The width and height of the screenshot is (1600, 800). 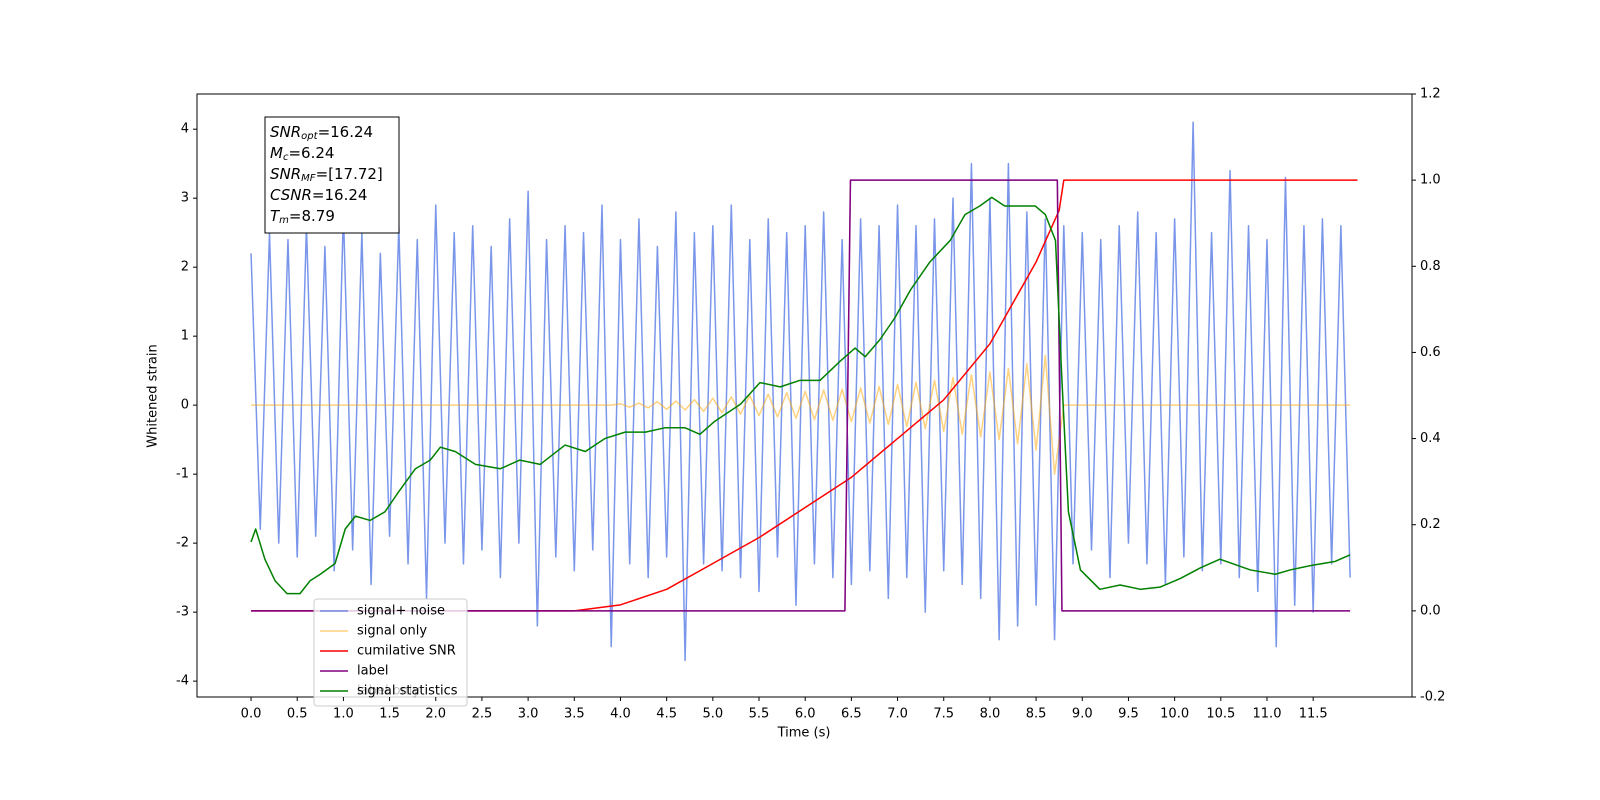 I want to click on legend-label: cumilative SNR, so click(x=406, y=651).